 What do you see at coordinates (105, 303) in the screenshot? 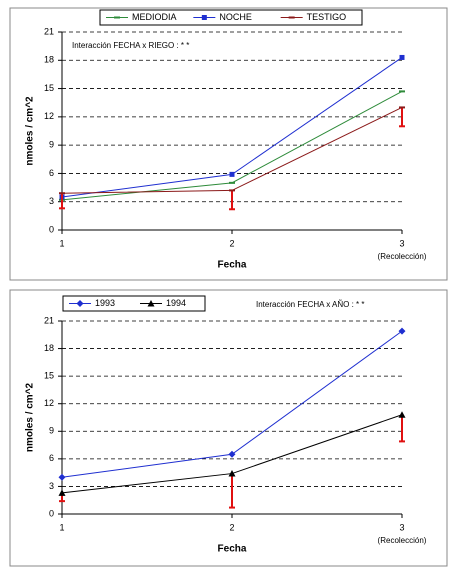
I see `legend-label: 1993` at bounding box center [105, 303].